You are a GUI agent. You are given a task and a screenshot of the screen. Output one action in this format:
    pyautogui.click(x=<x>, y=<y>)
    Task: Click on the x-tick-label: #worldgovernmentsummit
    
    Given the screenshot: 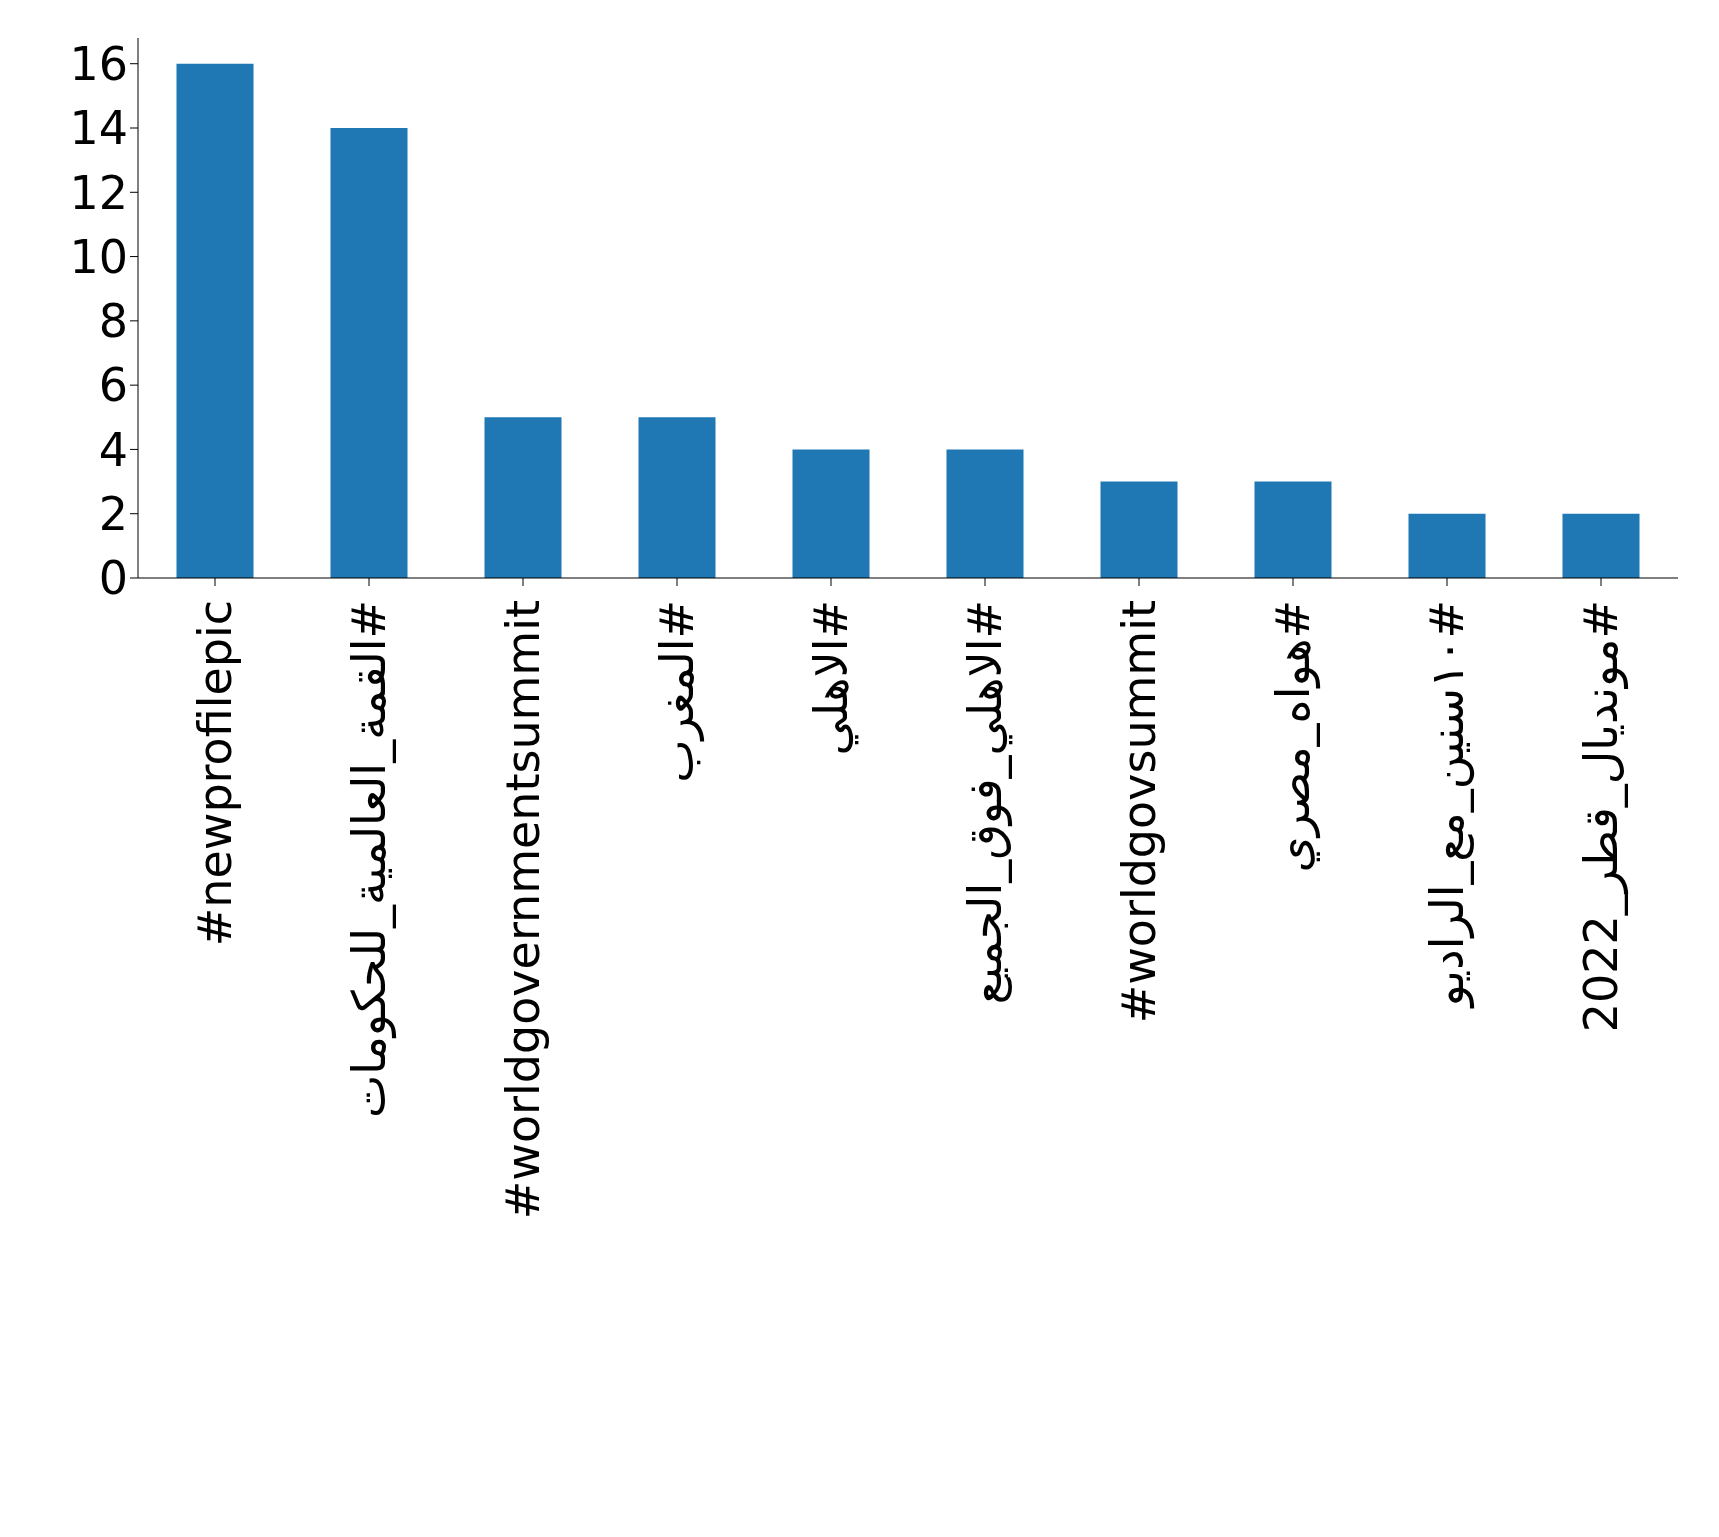 What is the action you would take?
    pyautogui.click(x=523, y=910)
    